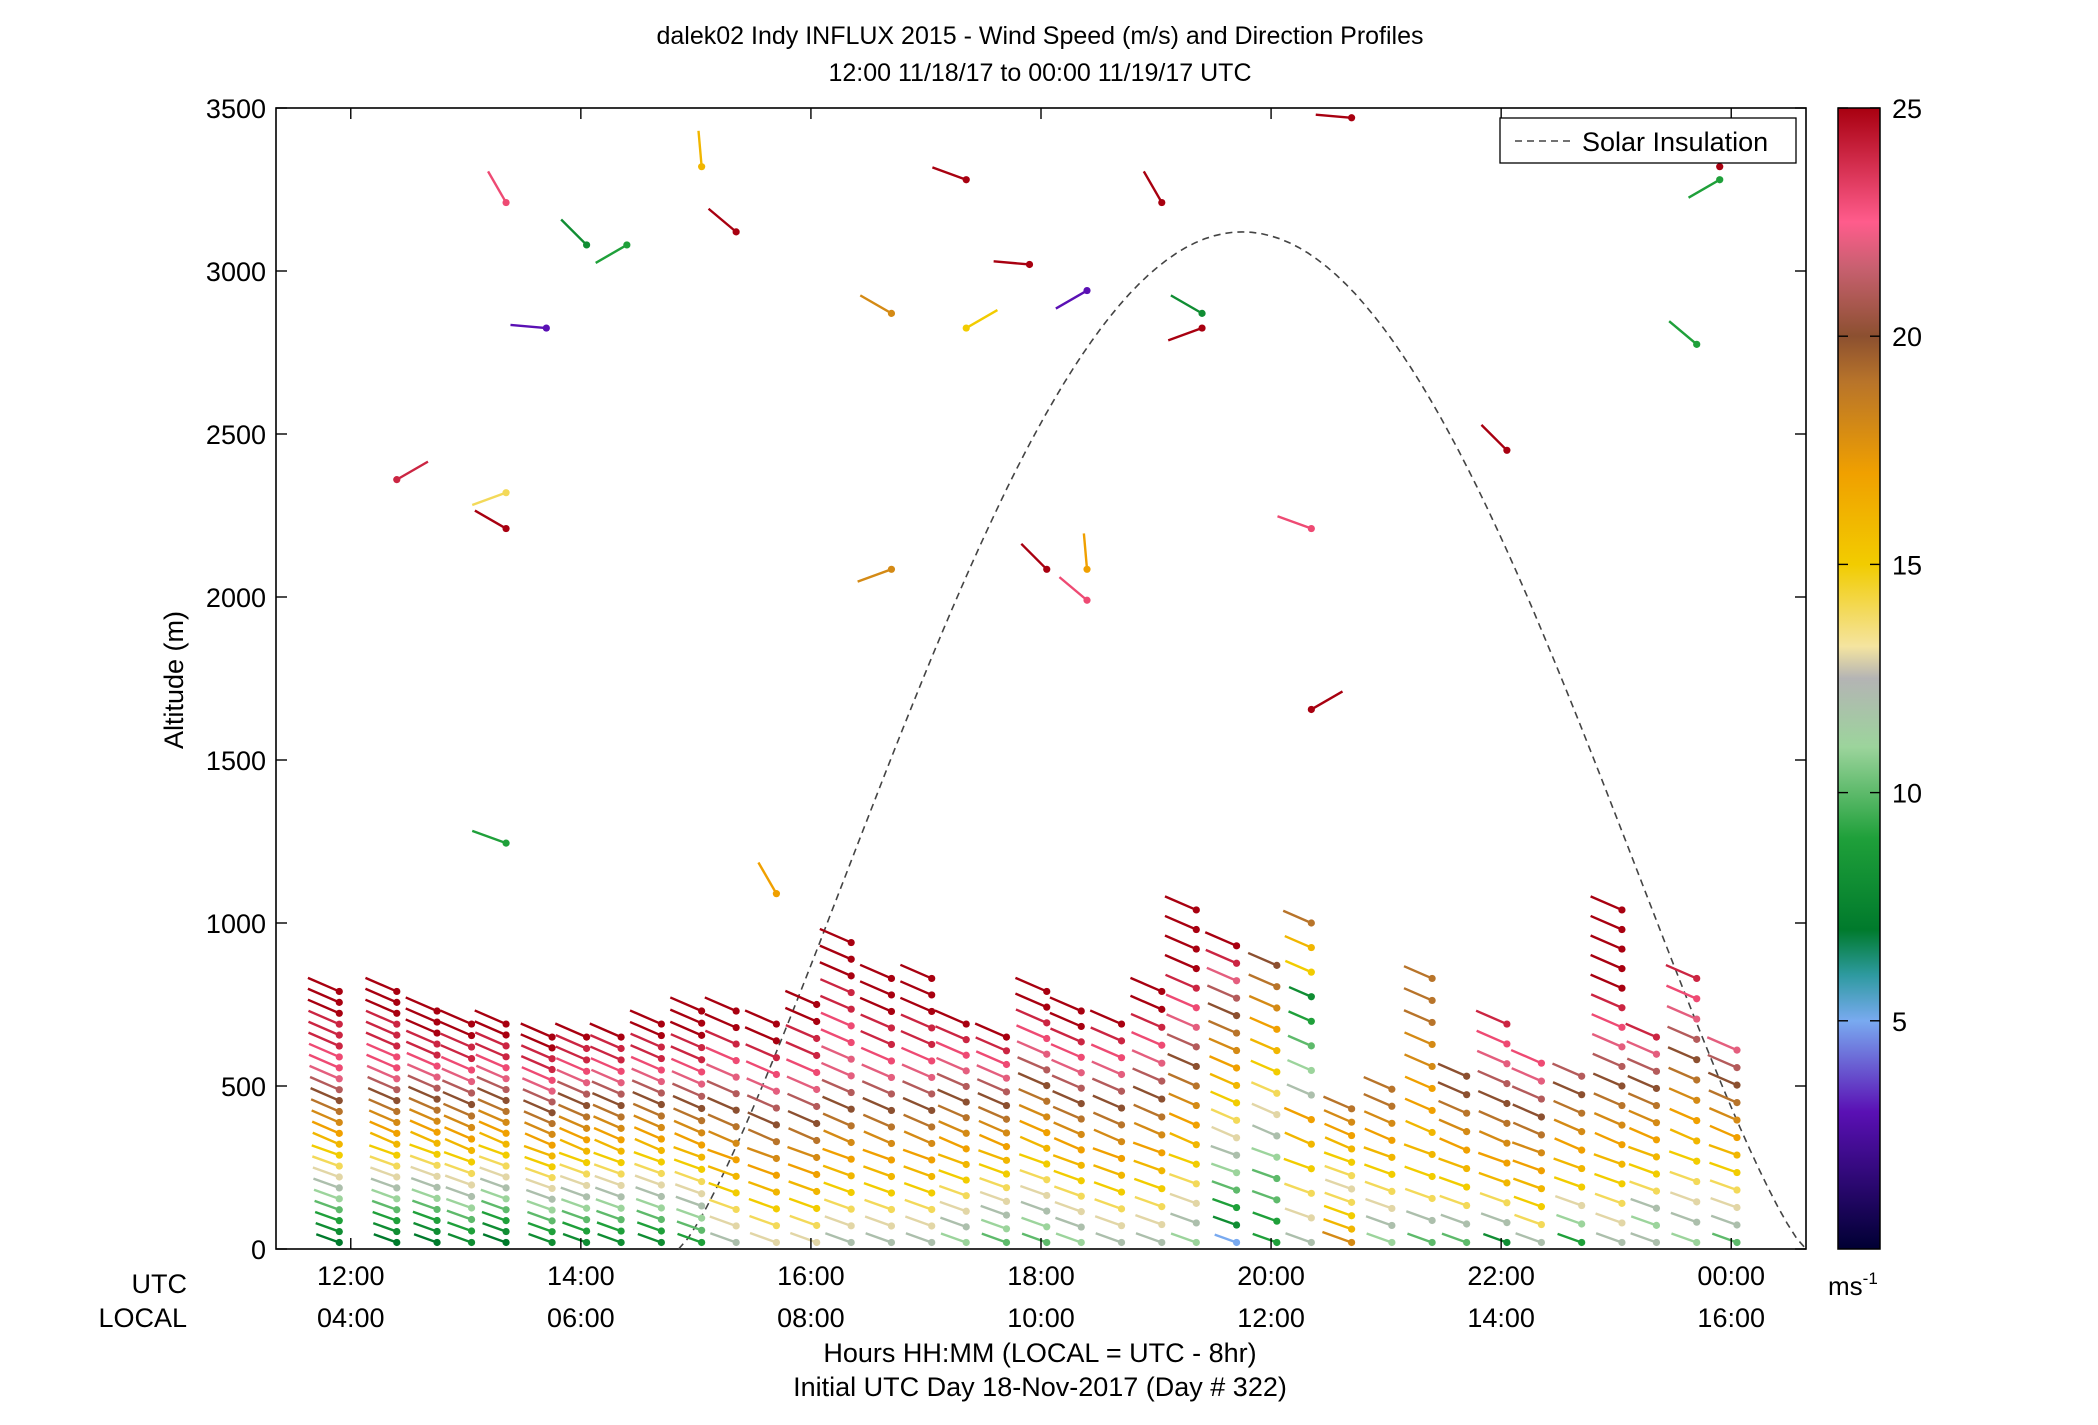 The width and height of the screenshot is (2098, 1425). Describe the element at coordinates (1040, 1387) in the screenshot. I see `x-axis-label-2: Initial UTC Day 18-Nov-2017 (Day # 322)` at that location.